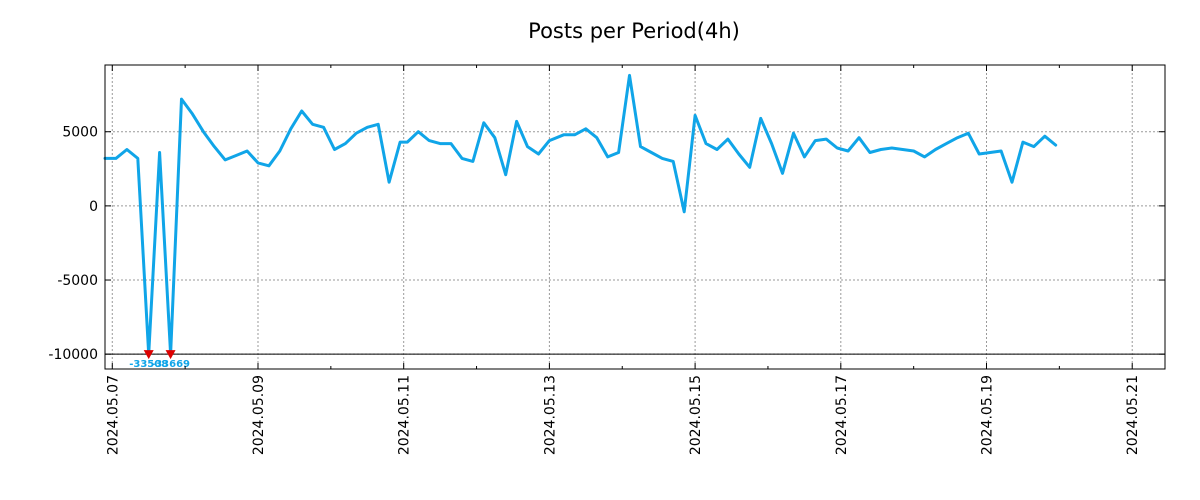  What do you see at coordinates (80, 133) in the screenshot?
I see `y-tick-label: 5000` at bounding box center [80, 133].